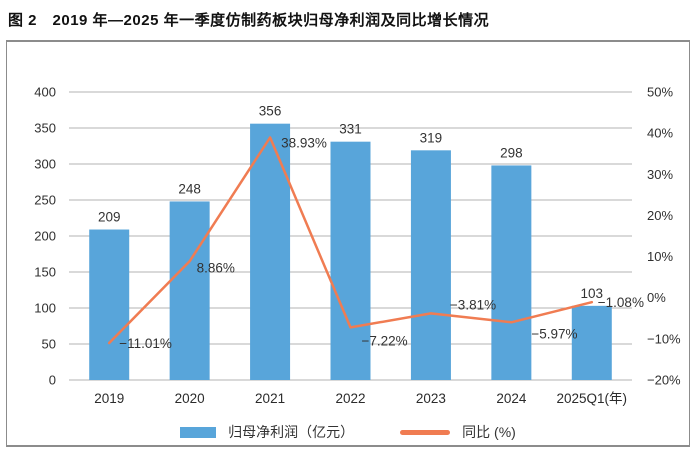 This screenshot has height=455, width=700. Describe the element at coordinates (660, 92) in the screenshot. I see `right-axis-tick: 50%` at that location.